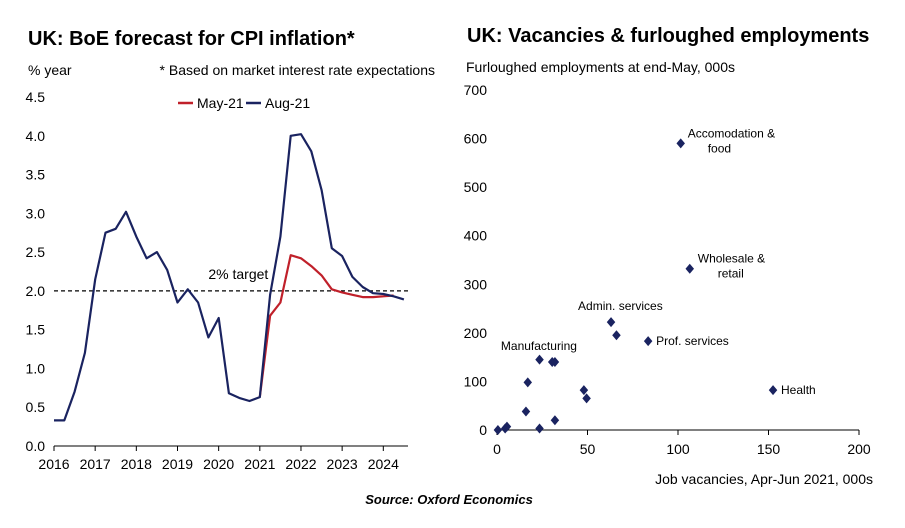 This screenshot has height=528, width=905. I want to click on cpi-y-tick-label: 4.5, so click(36, 97).